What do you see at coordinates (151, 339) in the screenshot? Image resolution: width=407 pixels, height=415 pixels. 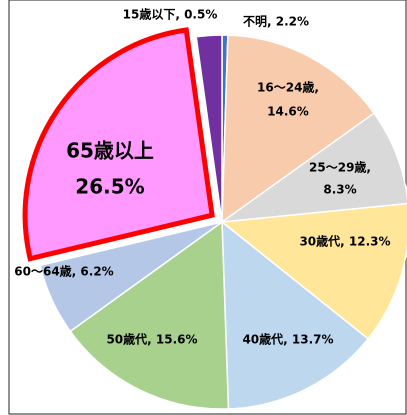 I see `data-label: 50歳代, 15.6%` at bounding box center [151, 339].